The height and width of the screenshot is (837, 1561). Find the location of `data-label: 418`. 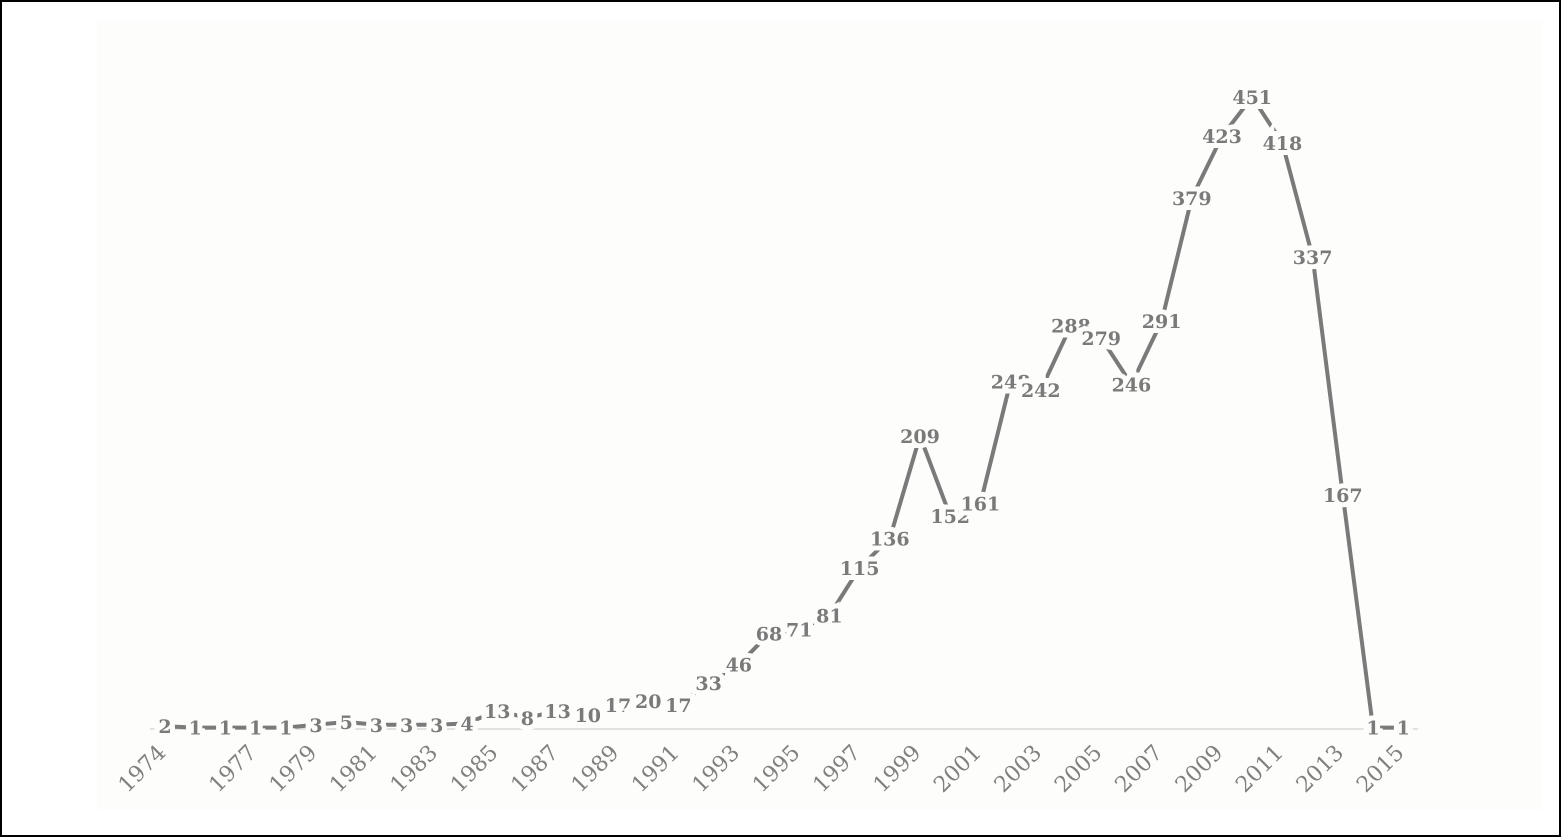

data-label: 418 is located at coordinates (1283, 144).